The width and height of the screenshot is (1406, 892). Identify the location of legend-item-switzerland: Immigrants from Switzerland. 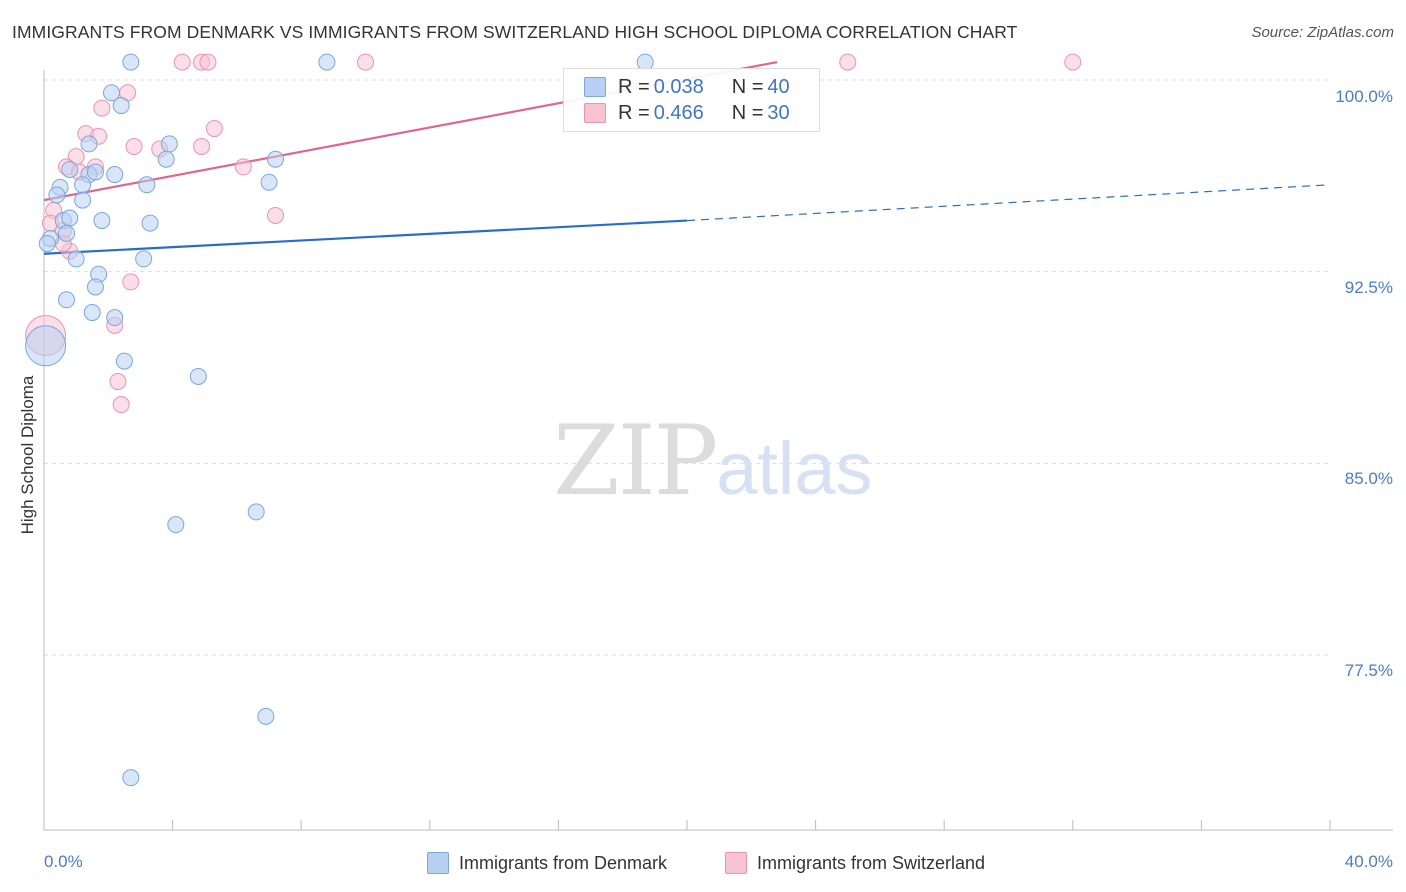
(855, 863).